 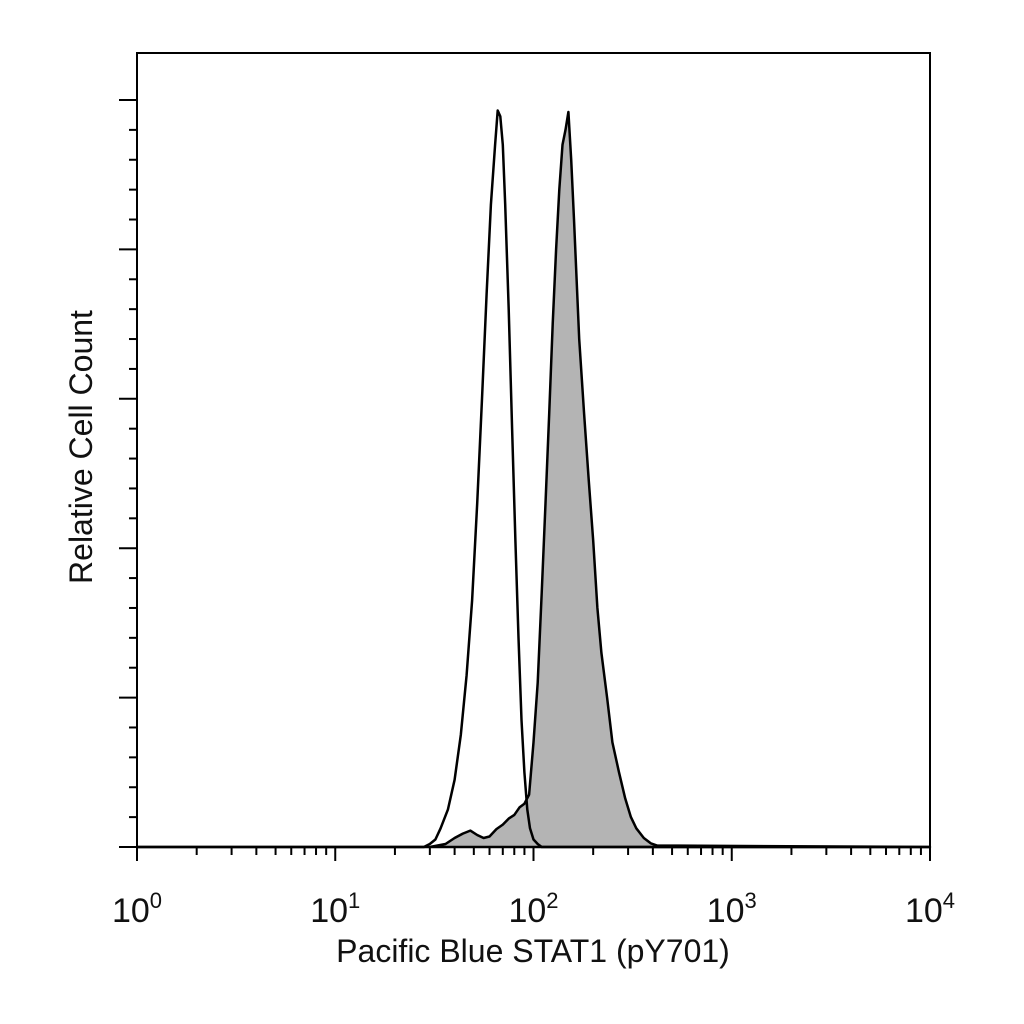 What do you see at coordinates (335, 909) in the screenshot?
I see `x-tick-label: 10¹` at bounding box center [335, 909].